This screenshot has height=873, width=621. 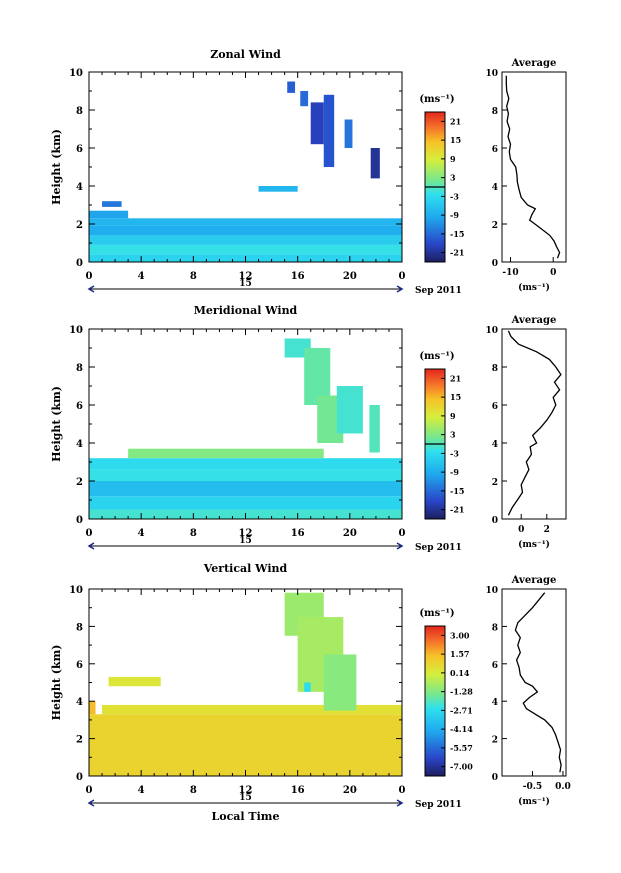 I want to click on panel-title: Vertical Wind, so click(x=245, y=568).